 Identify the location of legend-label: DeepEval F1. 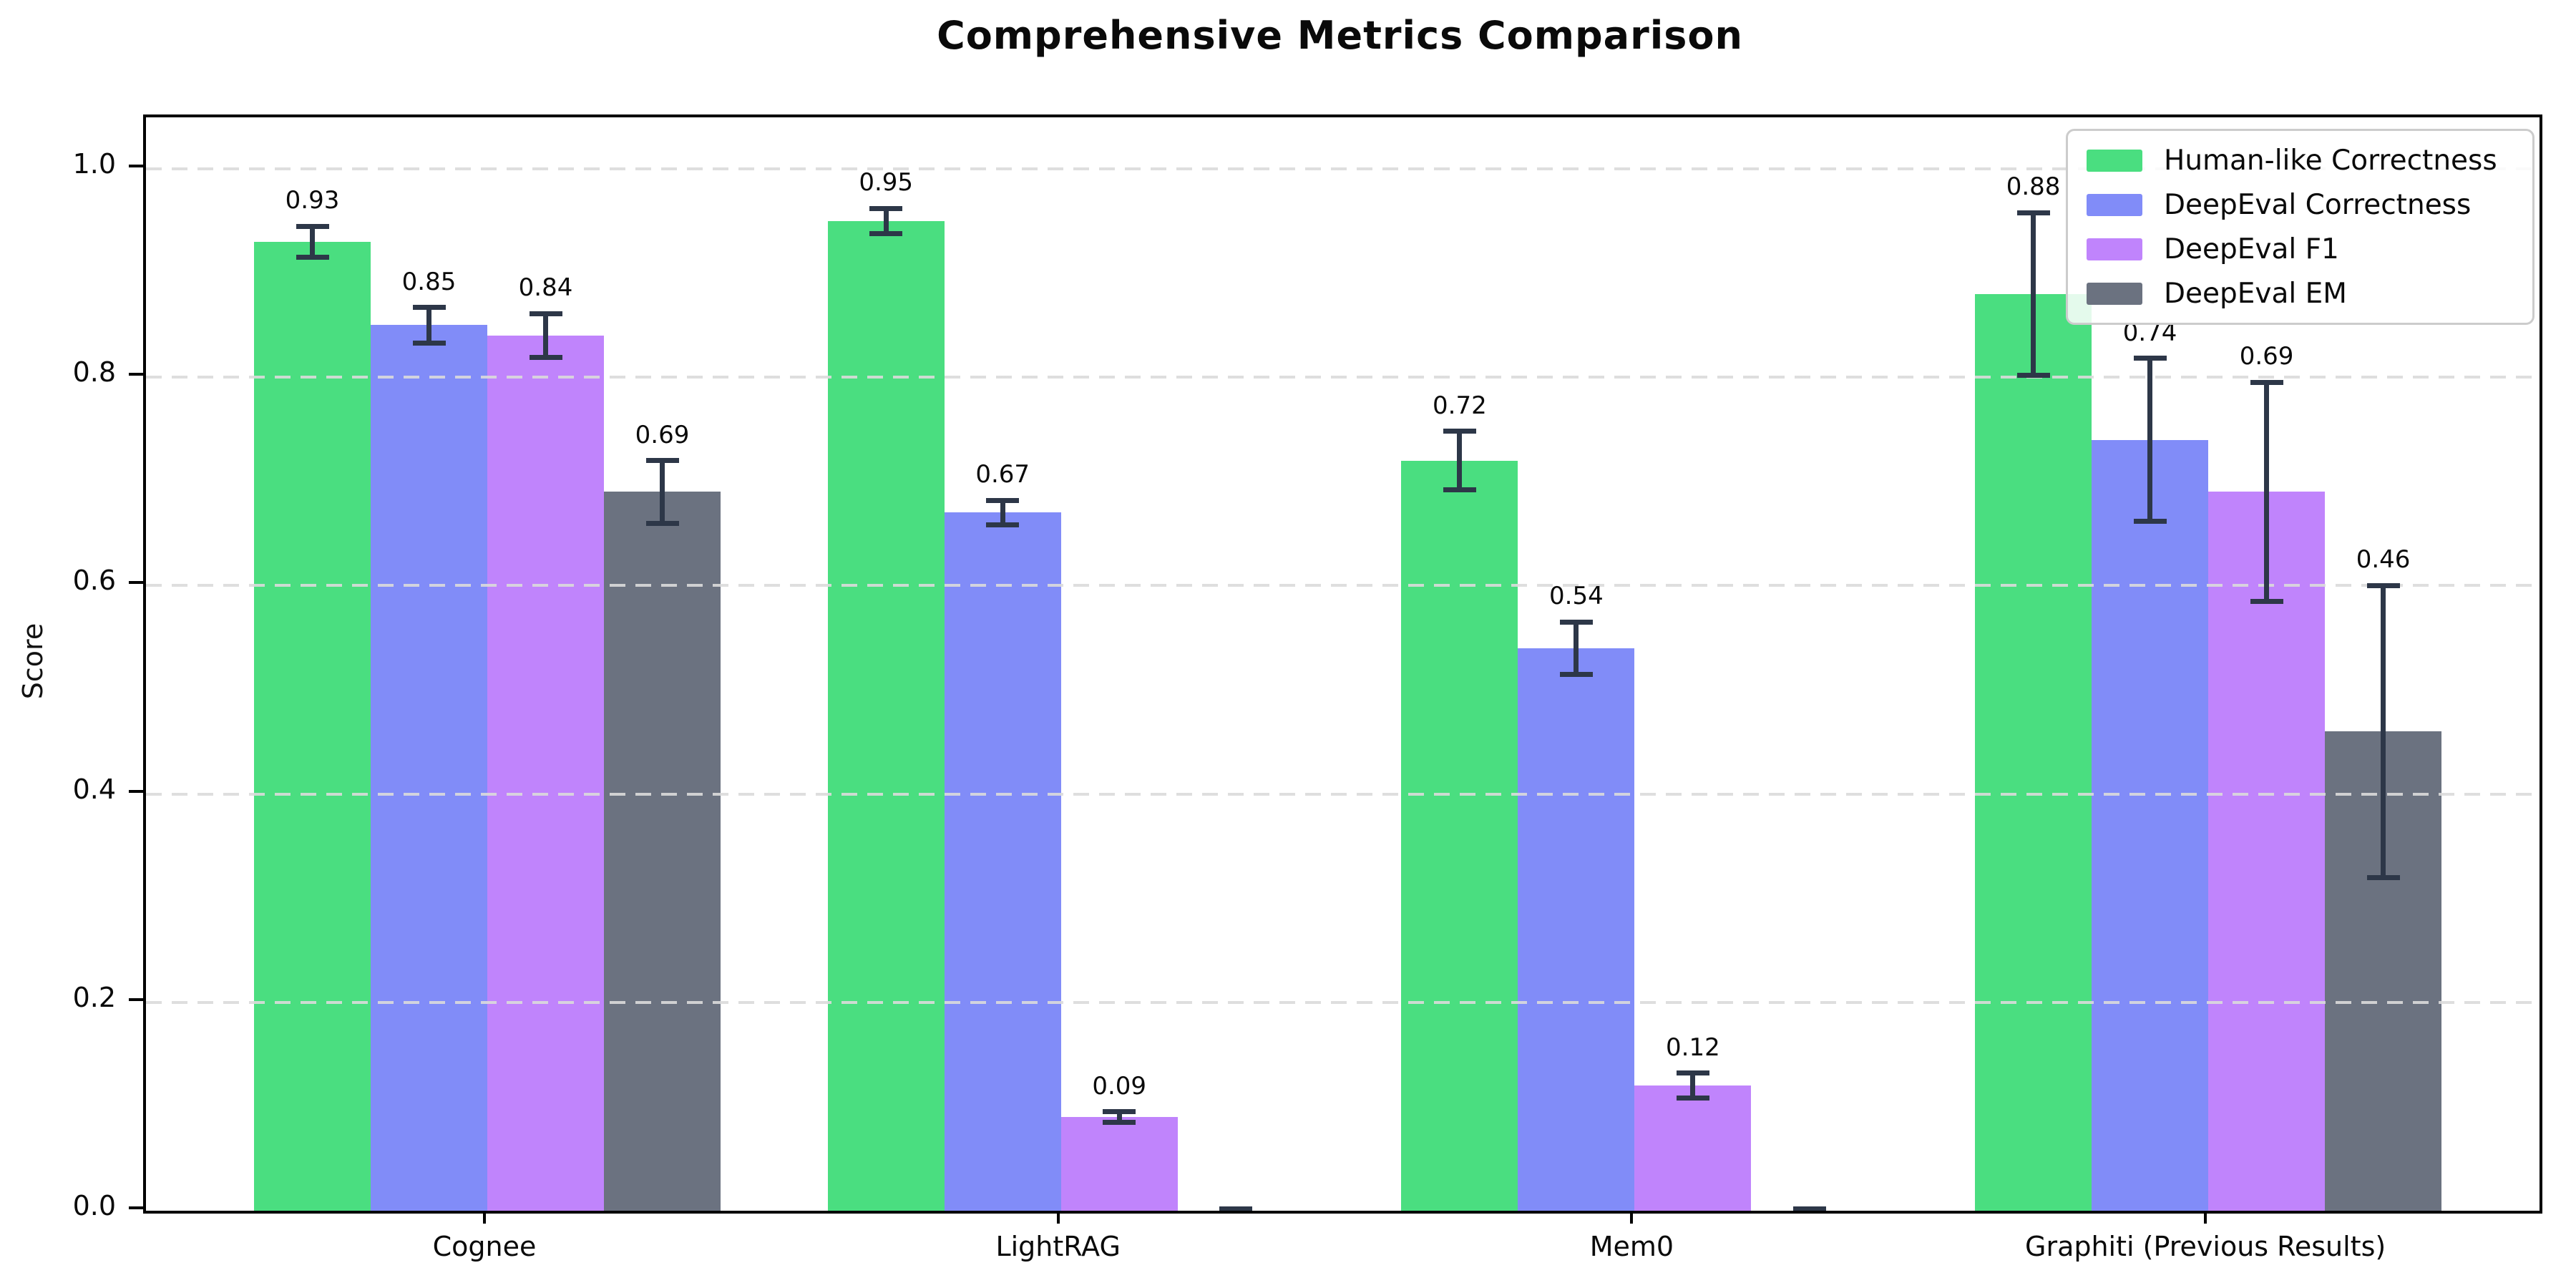
(2251, 249).